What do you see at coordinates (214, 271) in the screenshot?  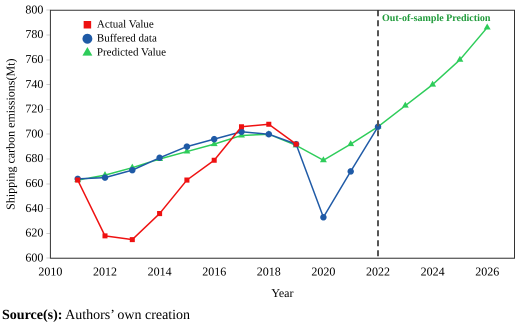 I see `x-tick-label: 2016` at bounding box center [214, 271].